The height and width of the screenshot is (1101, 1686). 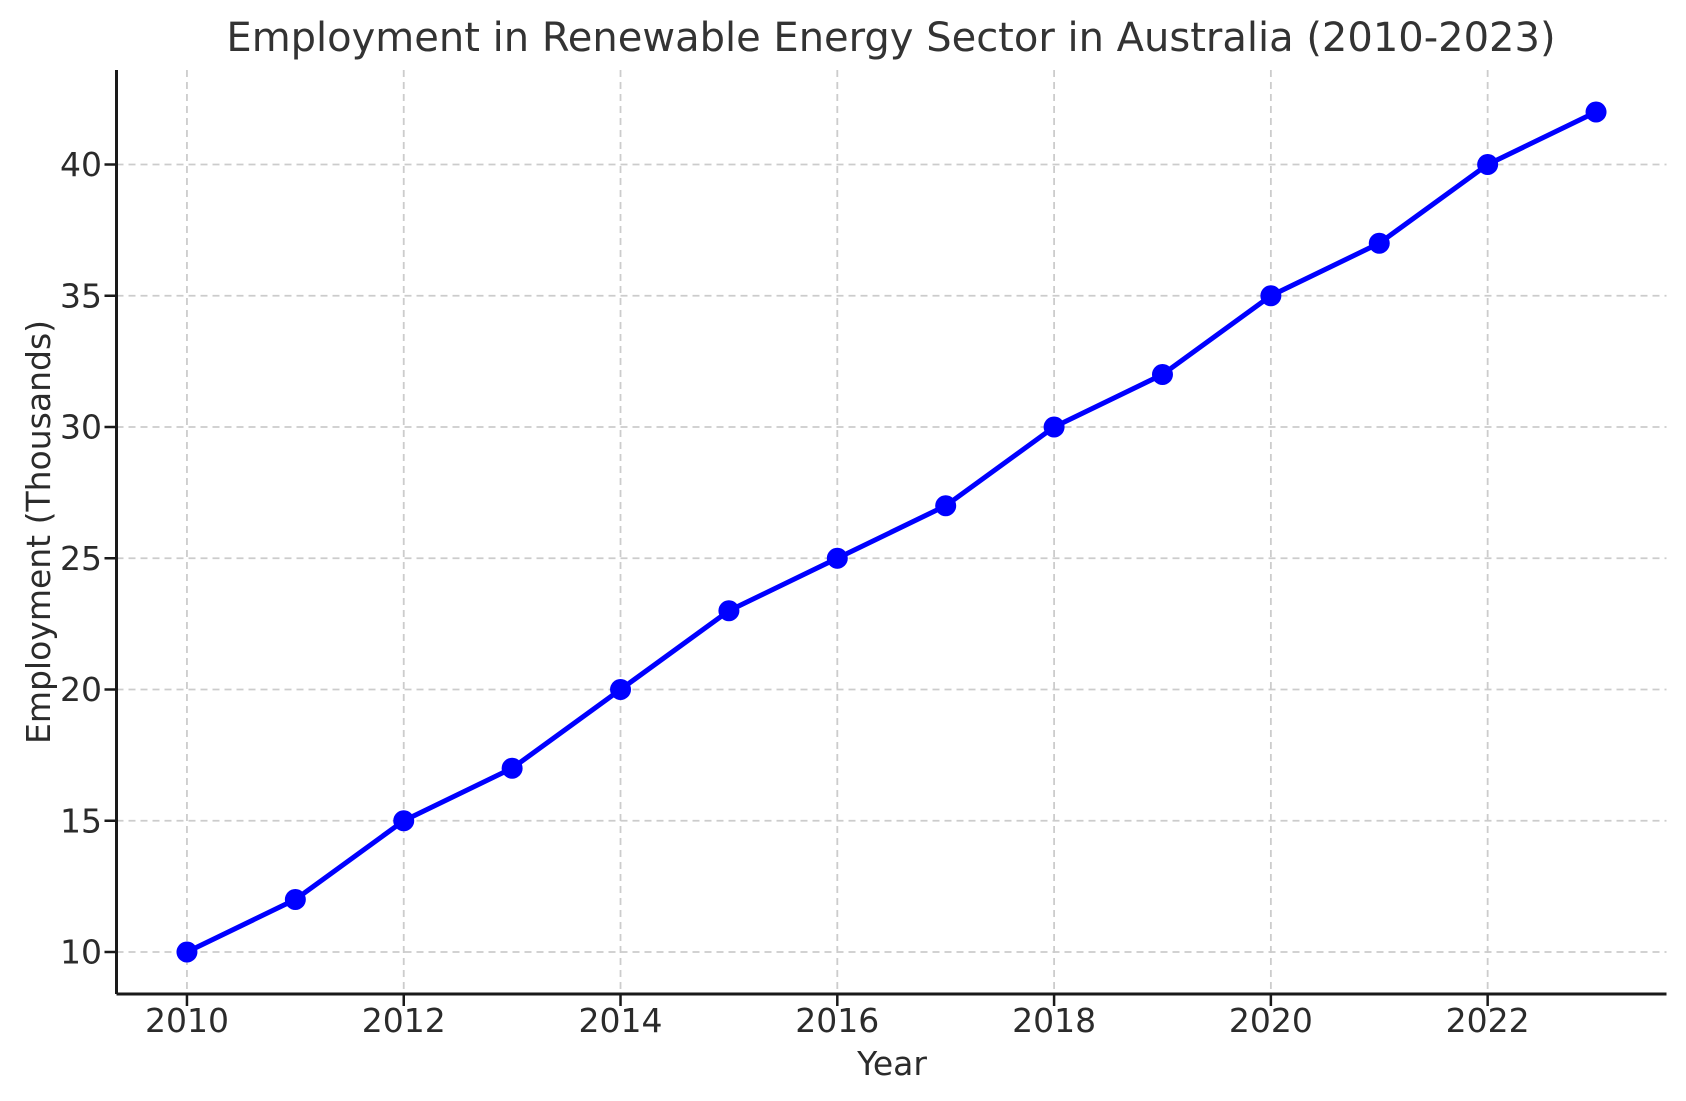 I want to click on y-tick-label: 40, so click(x=81, y=164).